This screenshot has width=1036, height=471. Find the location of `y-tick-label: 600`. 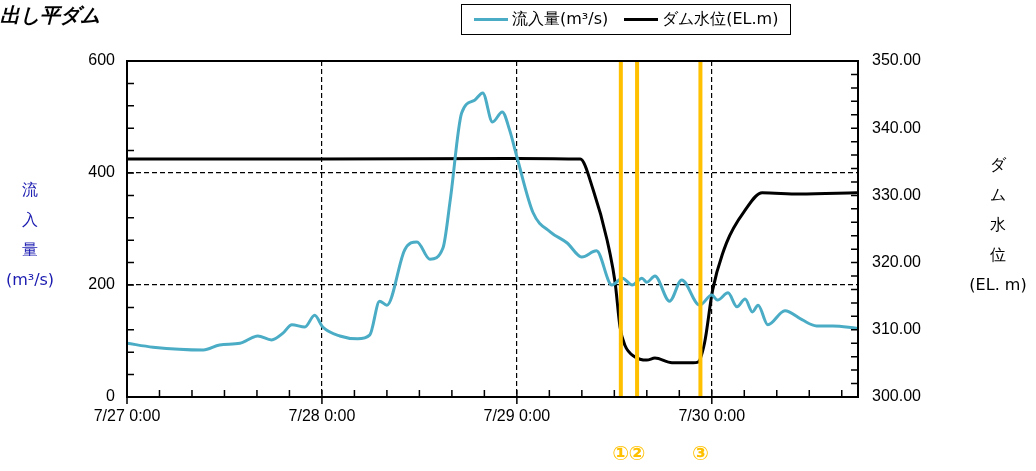

y-tick-label: 600 is located at coordinates (102, 60).